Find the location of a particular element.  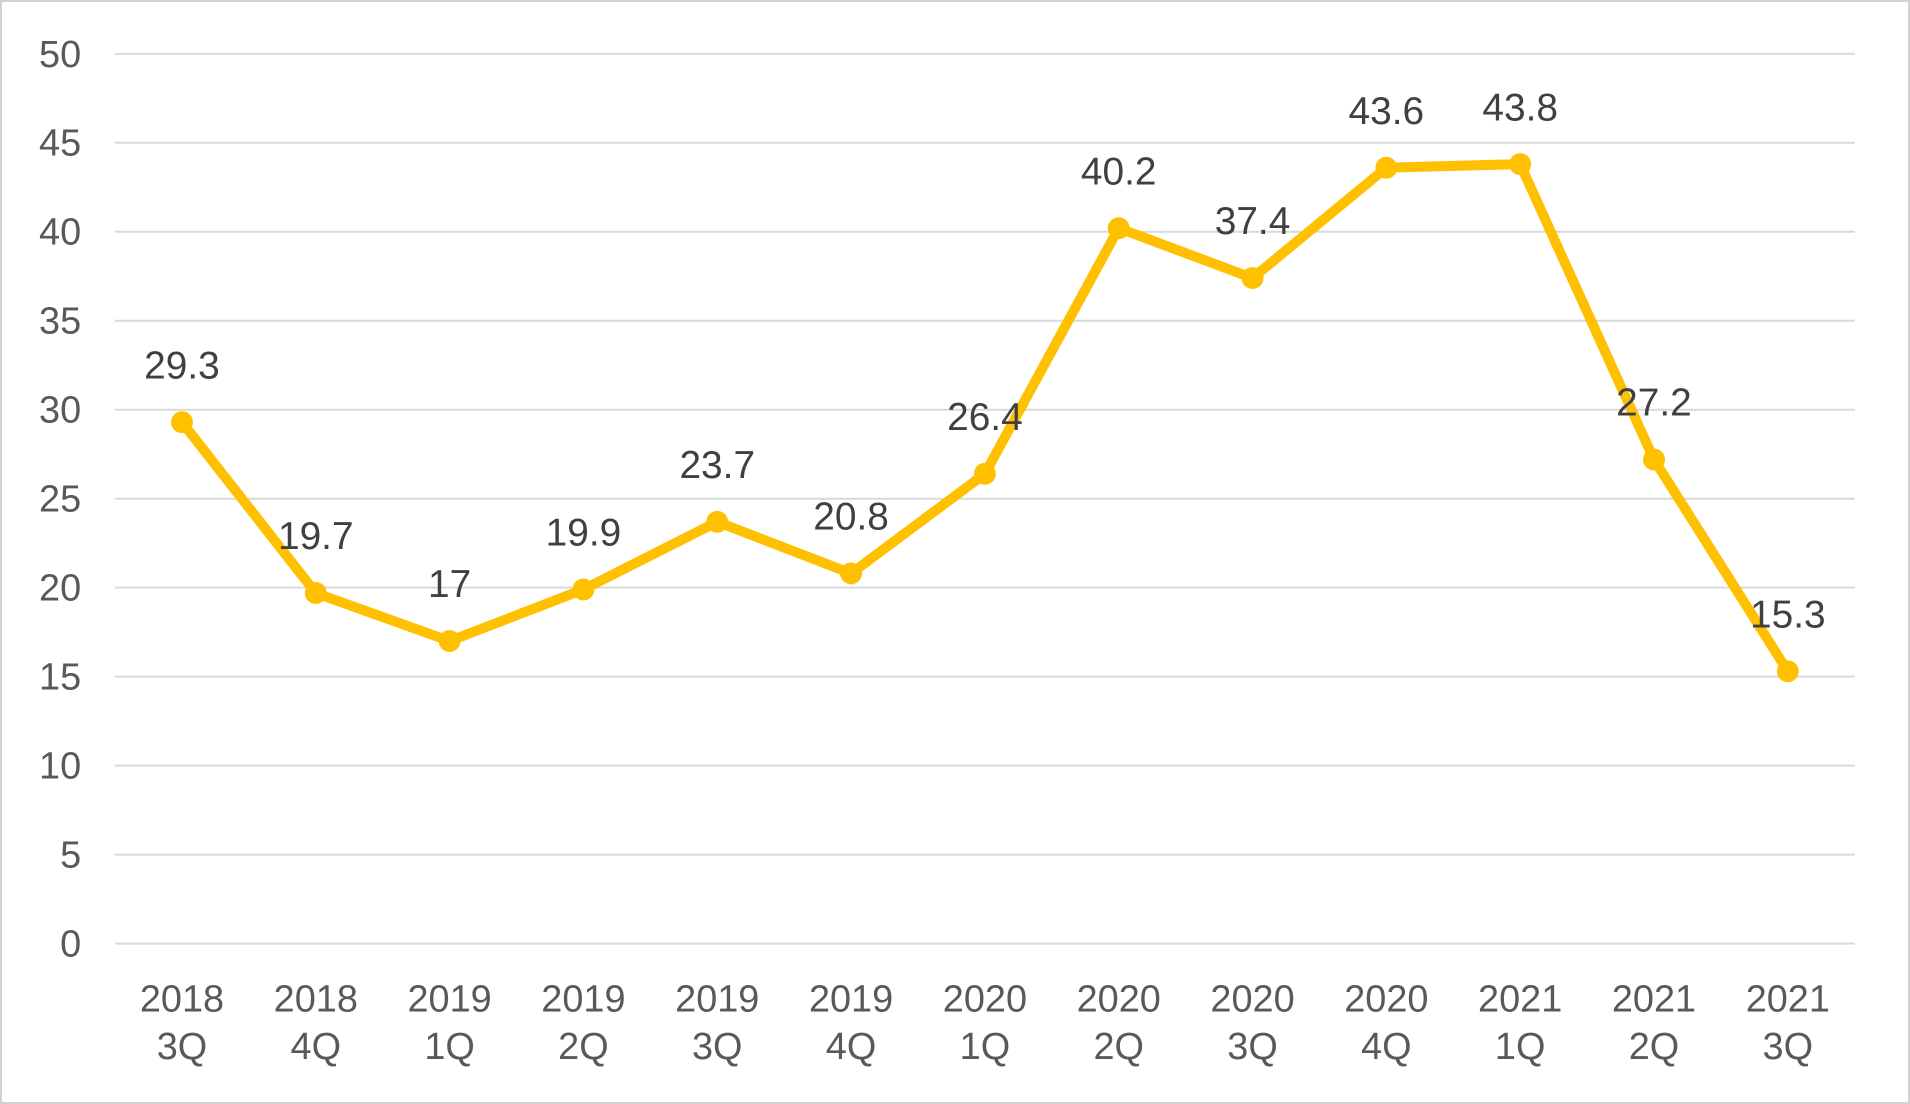

data-point-label: 40.2 is located at coordinates (1119, 171).